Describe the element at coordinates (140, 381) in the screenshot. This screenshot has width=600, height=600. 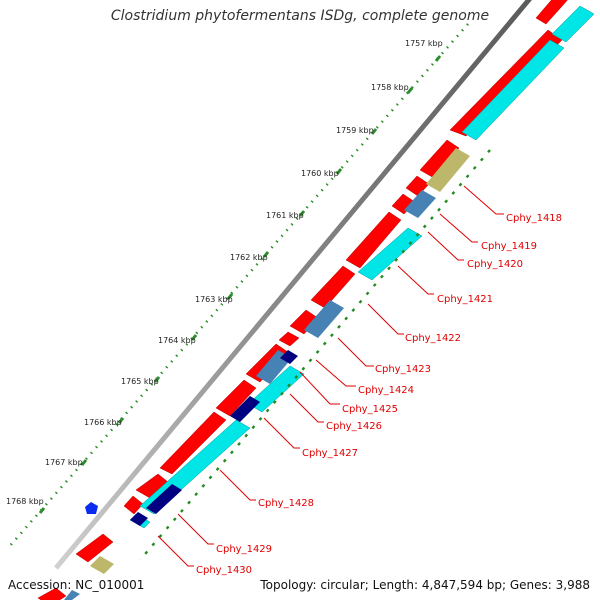
I see `kbp-label-1765: 1765 kbp` at that location.